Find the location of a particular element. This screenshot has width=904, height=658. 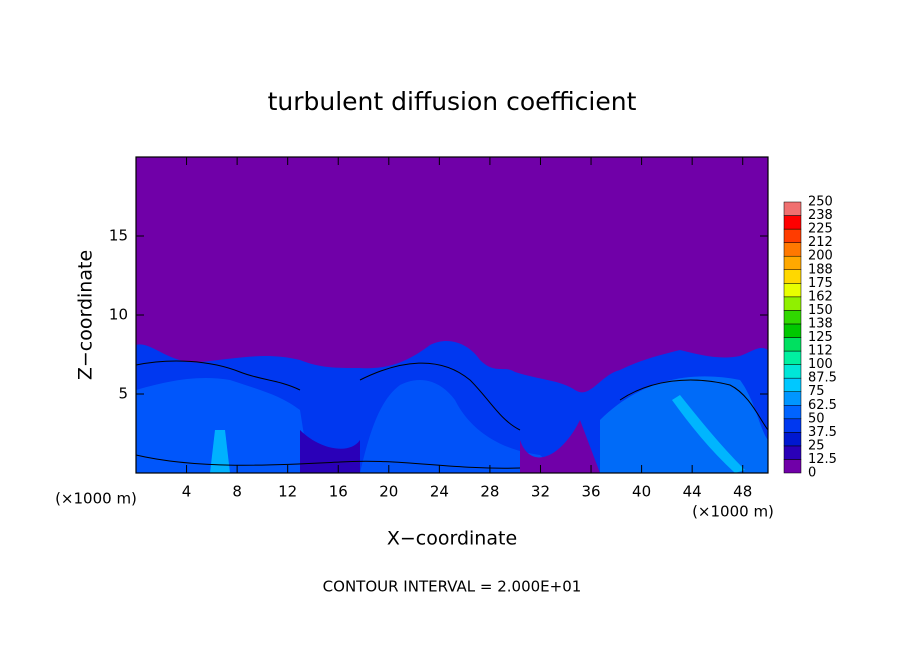

y-tick-label: 10 is located at coordinates (118, 315).